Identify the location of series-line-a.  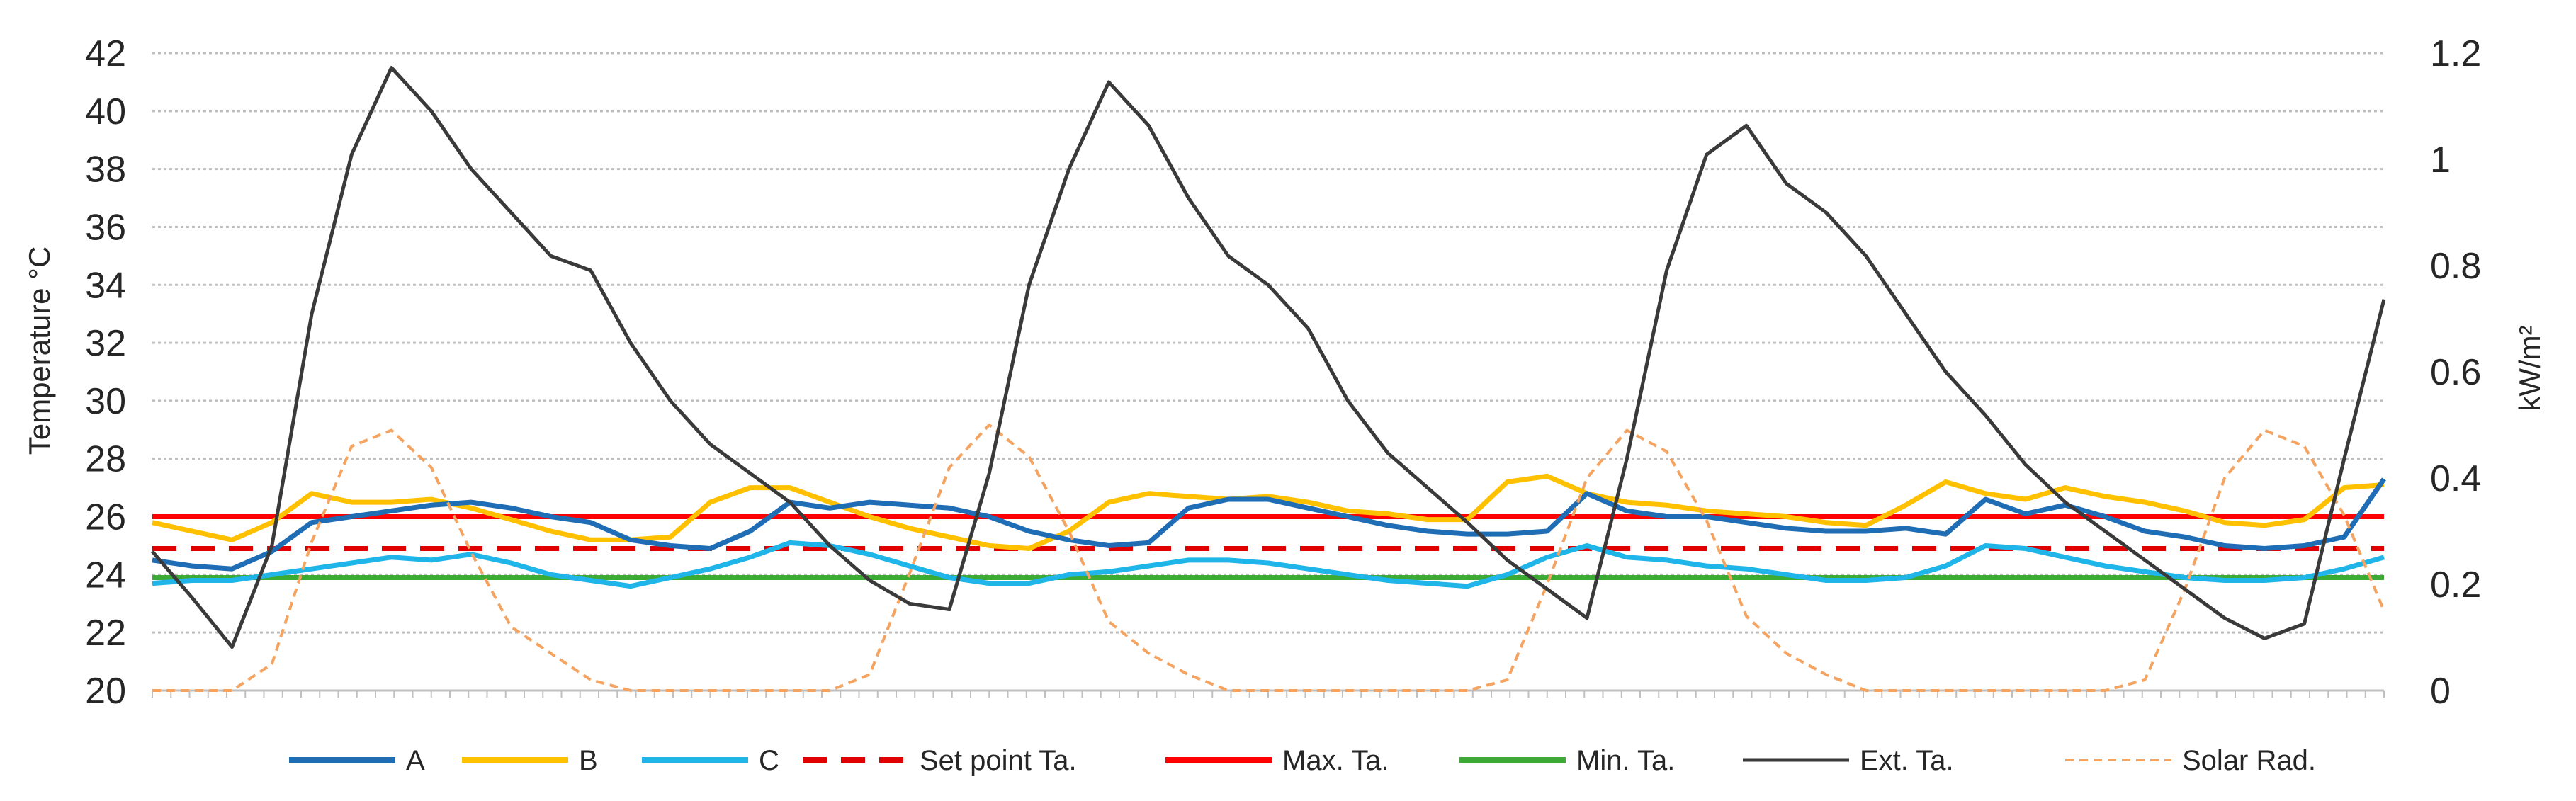
(1269, 524).